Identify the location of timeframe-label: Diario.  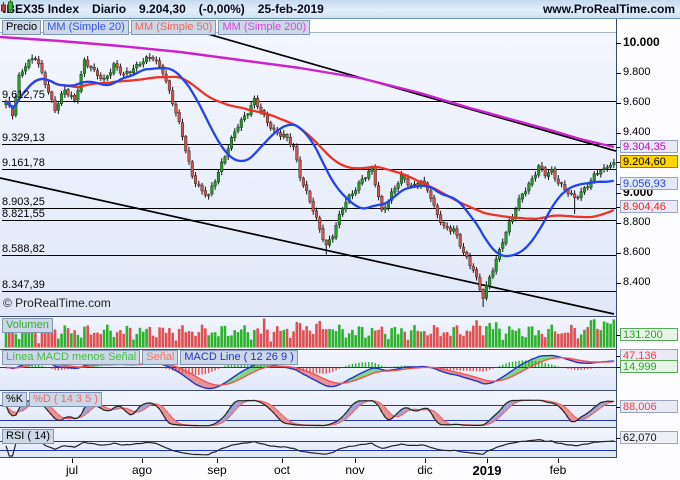
(109, 9).